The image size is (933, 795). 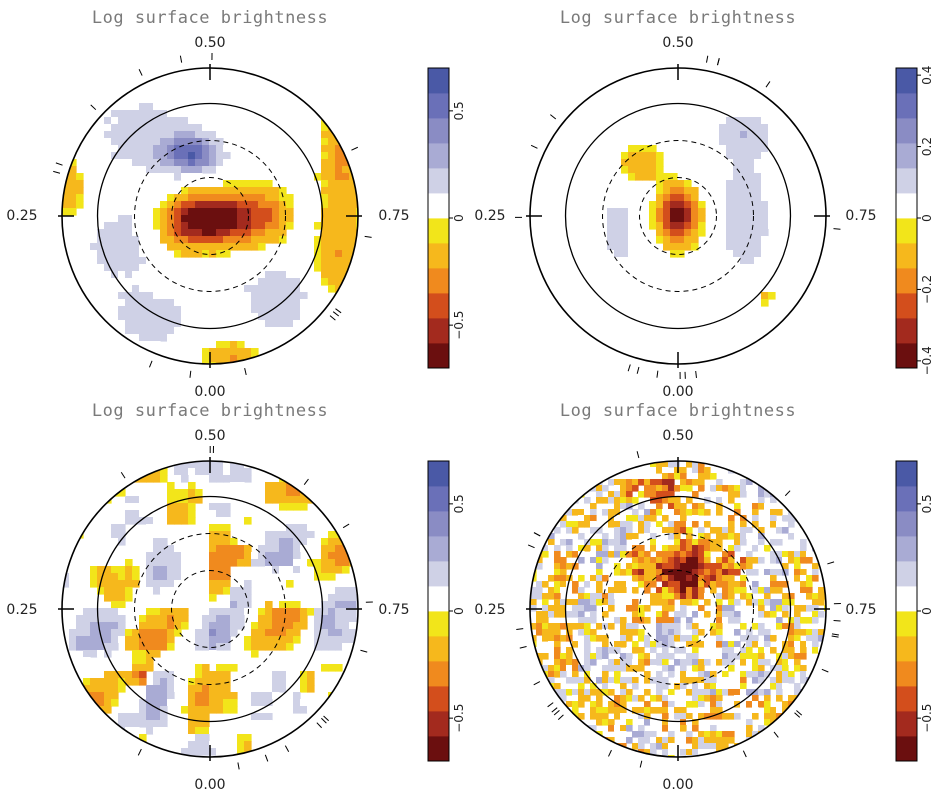 What do you see at coordinates (906, 131) in the screenshot?
I see `colorbar-band` at bounding box center [906, 131].